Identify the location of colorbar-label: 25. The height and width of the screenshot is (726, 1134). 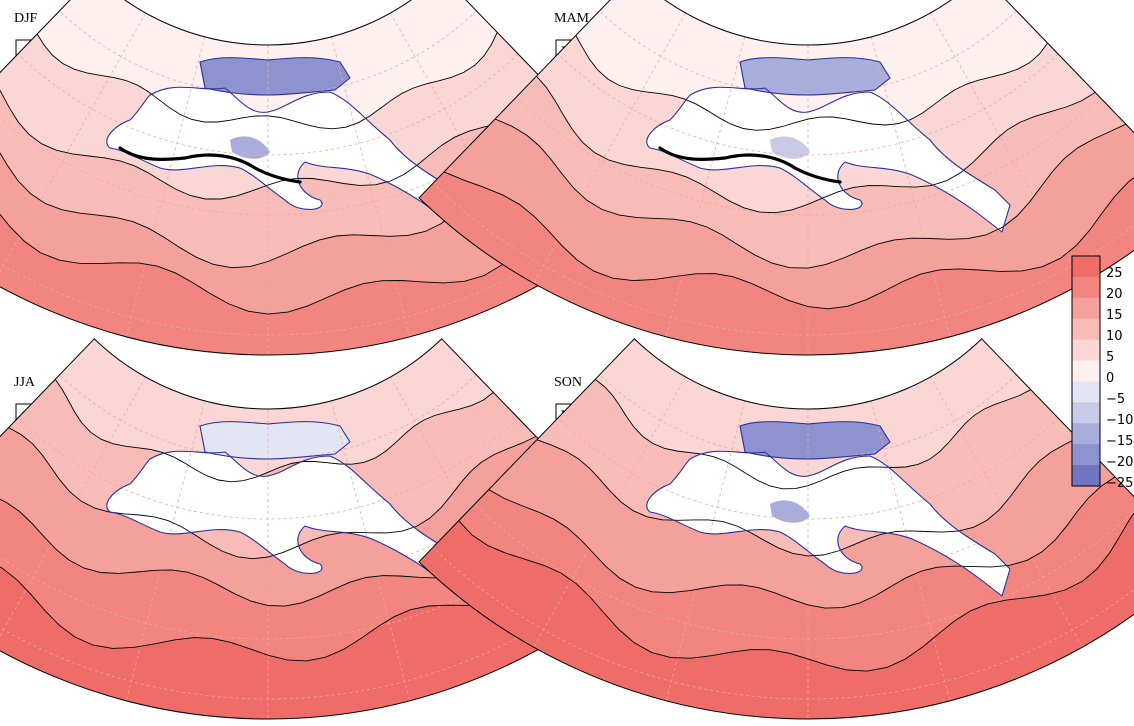
(1114, 273).